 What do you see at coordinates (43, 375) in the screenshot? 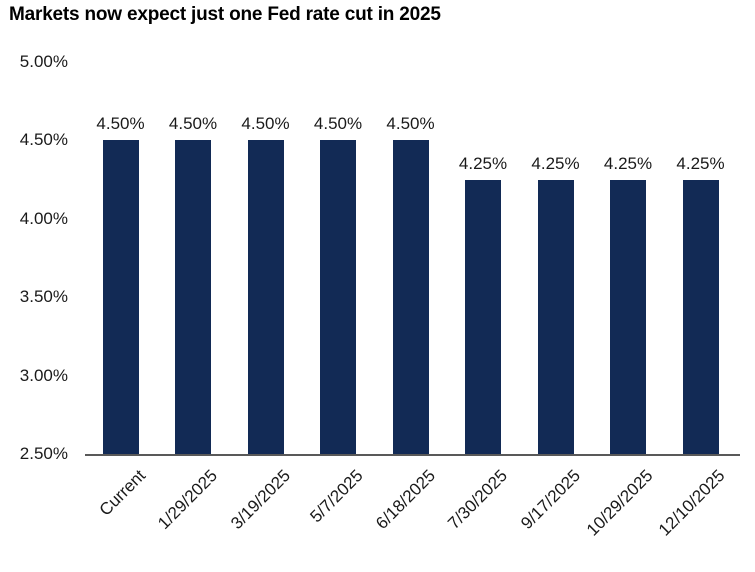
I see `y-axis-tick-label: 3.00%` at bounding box center [43, 375].